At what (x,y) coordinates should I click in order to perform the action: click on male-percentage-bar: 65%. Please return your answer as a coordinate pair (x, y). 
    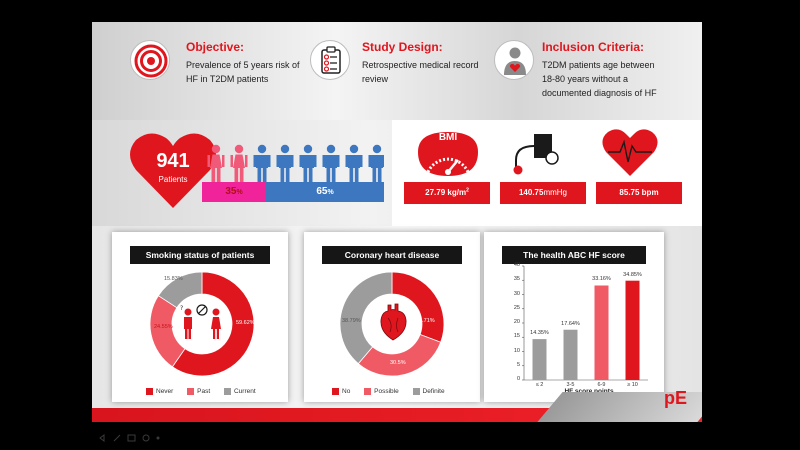
    Looking at the image, I should click on (325, 192).